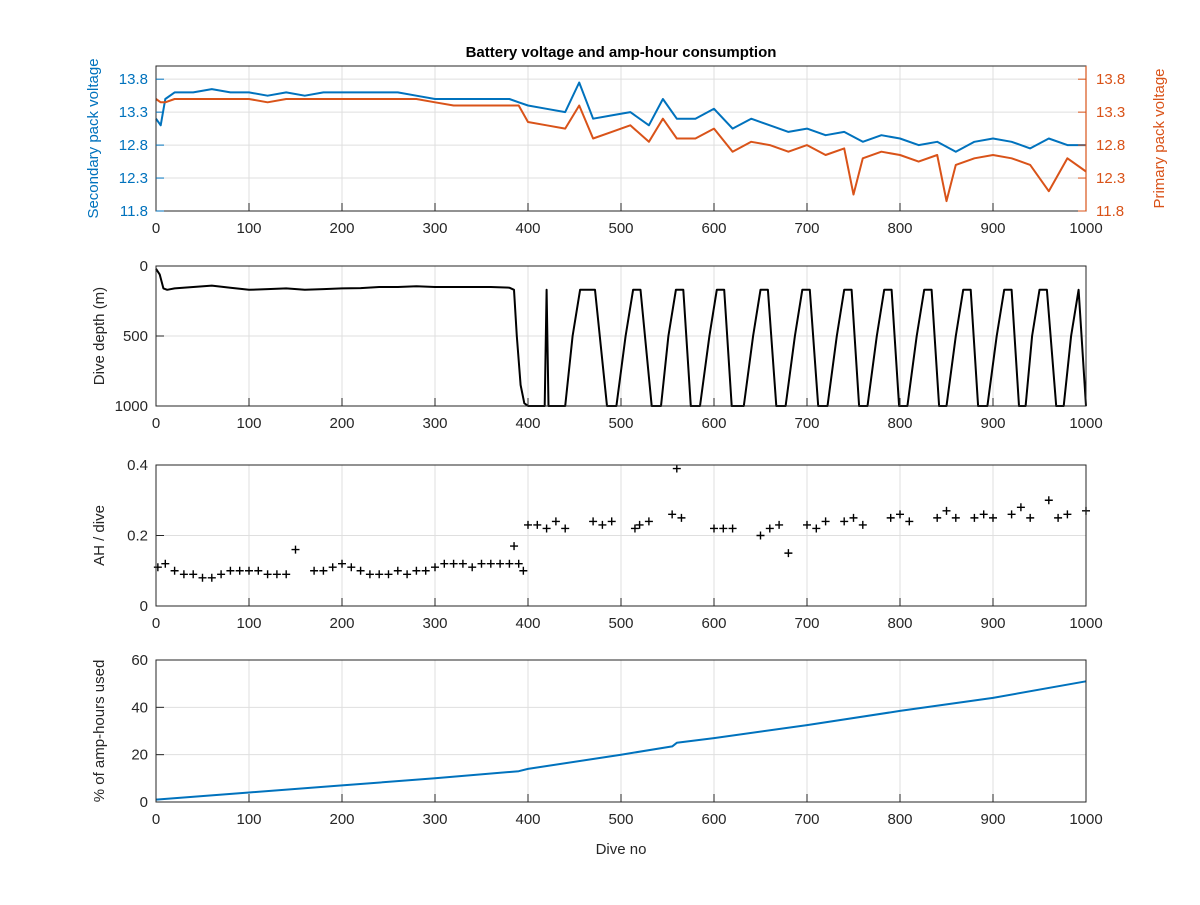  What do you see at coordinates (134, 211) in the screenshot?
I see `y-tick-label: 11.8` at bounding box center [134, 211].